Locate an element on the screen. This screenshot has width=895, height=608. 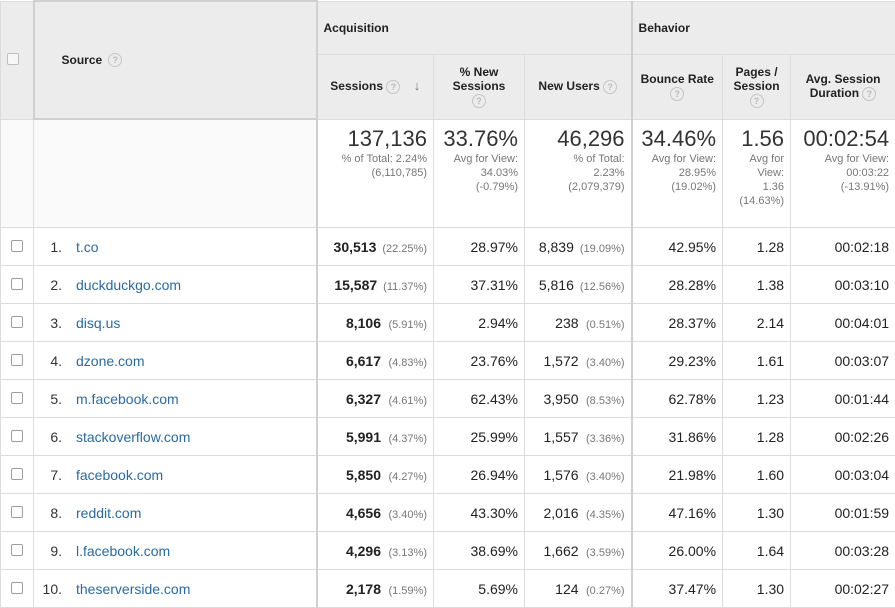
source-link: facebook.com is located at coordinates (119, 475).